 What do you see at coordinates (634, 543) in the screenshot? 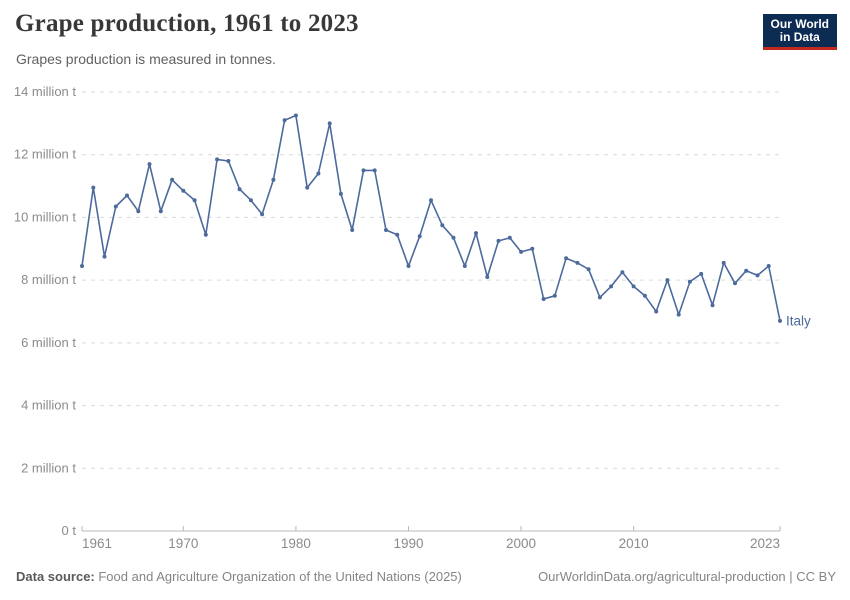
I see `x-tick-label: 2010` at bounding box center [634, 543].